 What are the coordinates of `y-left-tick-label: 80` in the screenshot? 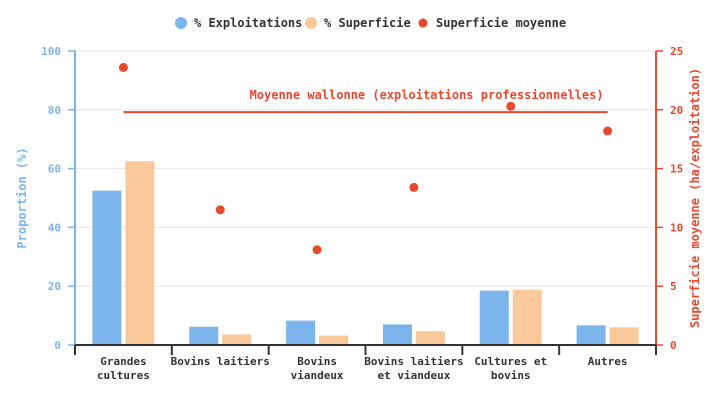 It's located at (54, 110).